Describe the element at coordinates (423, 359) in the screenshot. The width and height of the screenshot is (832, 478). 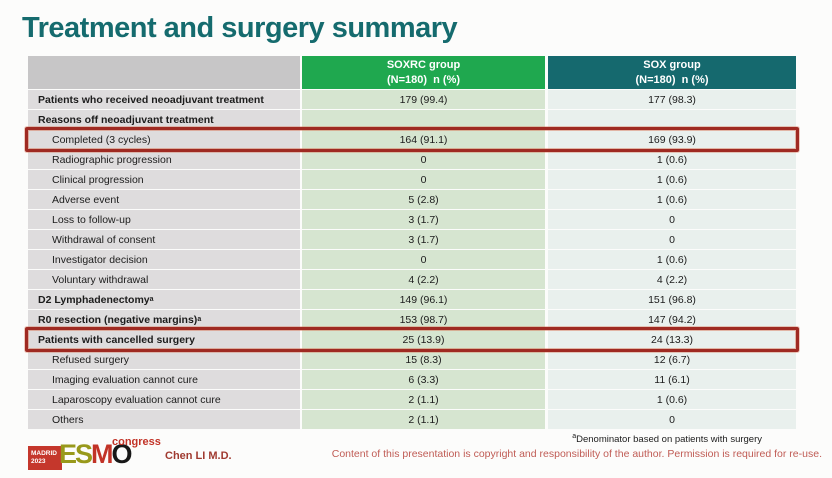
I see `soxrc-value: 15 (8.3)` at that location.